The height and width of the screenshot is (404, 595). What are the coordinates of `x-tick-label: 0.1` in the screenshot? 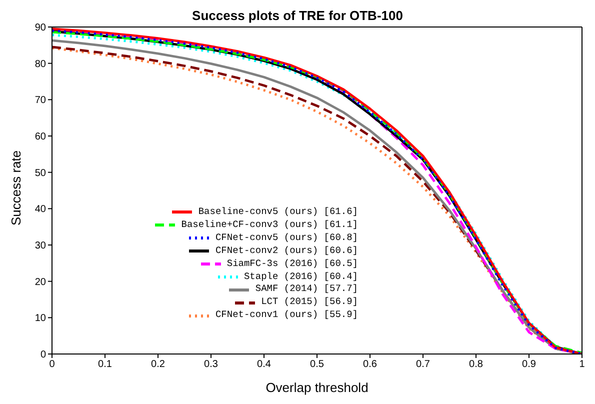 It's located at (105, 364).